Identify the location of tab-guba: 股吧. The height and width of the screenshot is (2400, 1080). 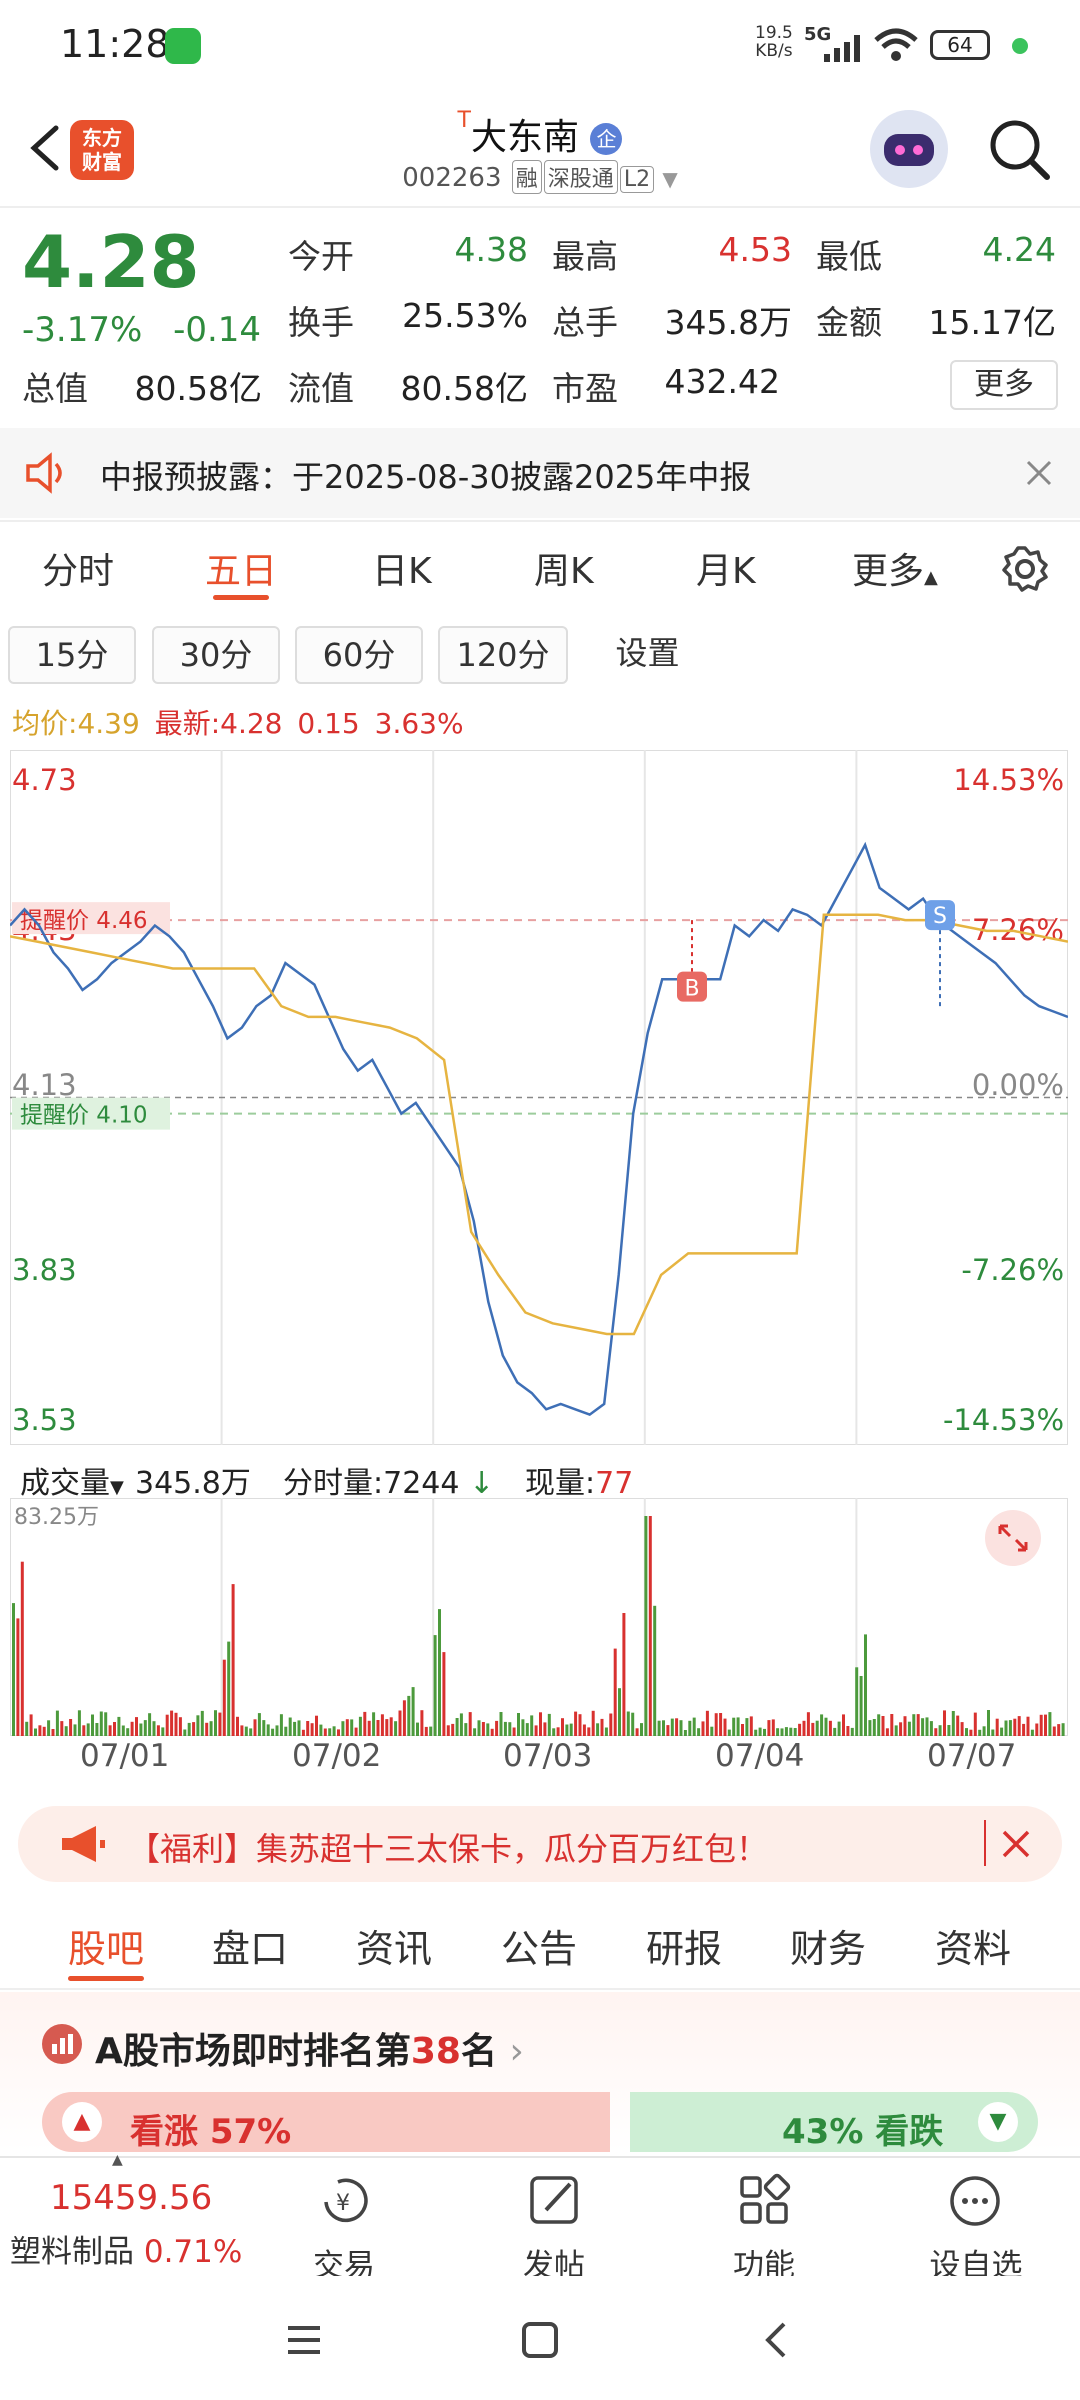
(106, 1949).